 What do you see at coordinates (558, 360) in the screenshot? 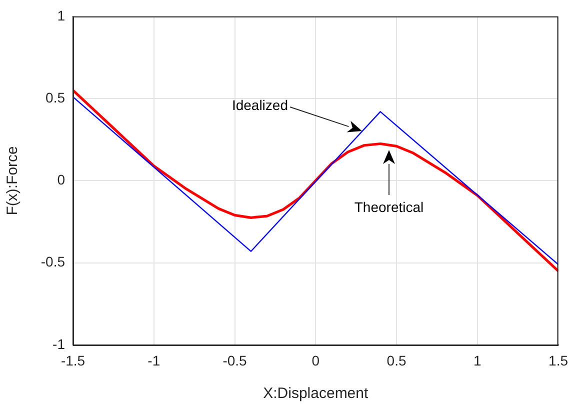
I see `x-tick-label: 1.5` at bounding box center [558, 360].